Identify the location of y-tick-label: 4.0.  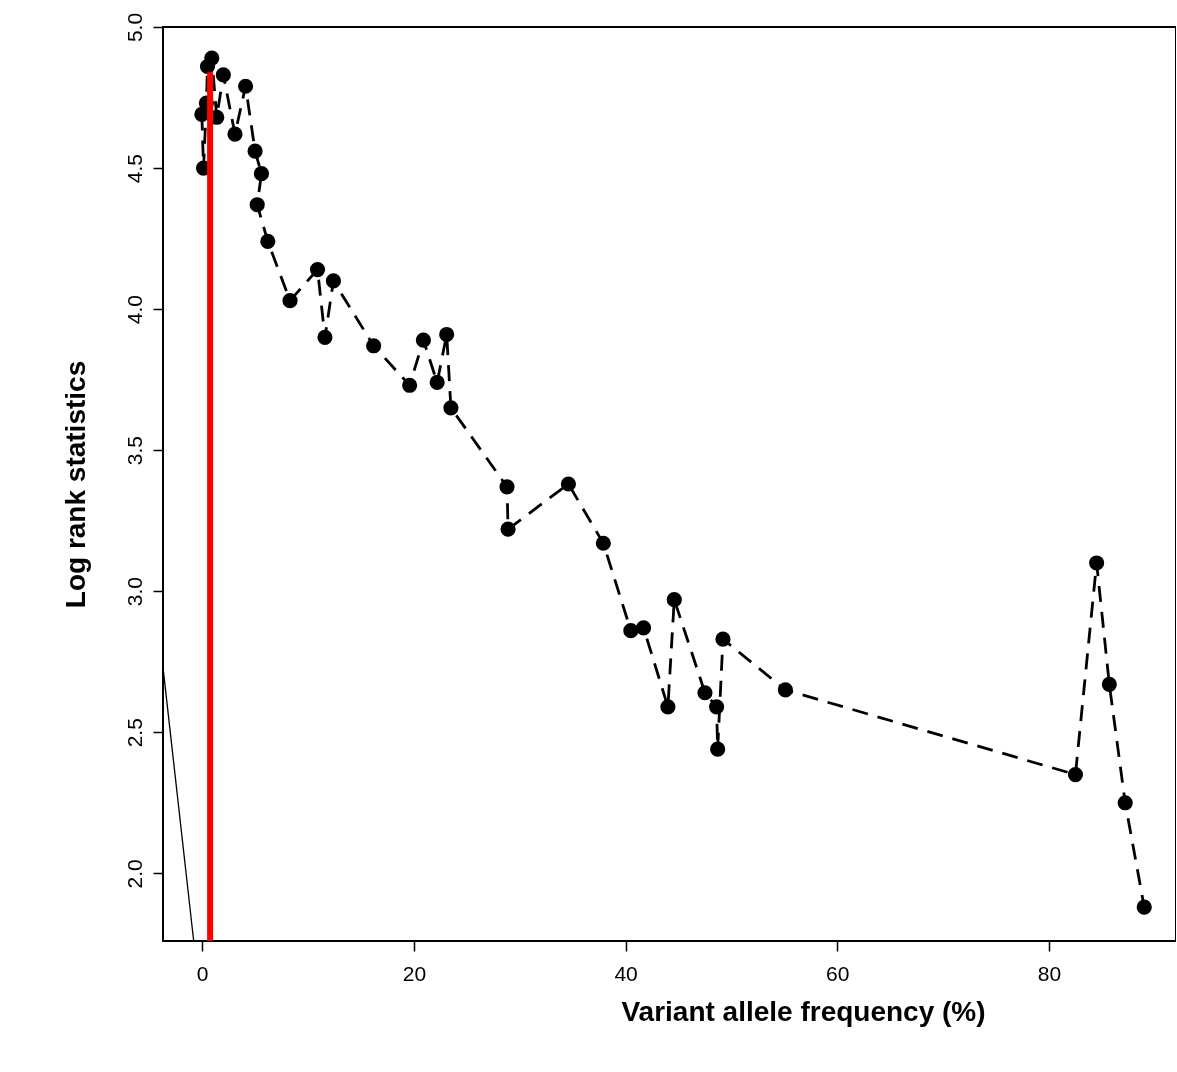
(134, 310).